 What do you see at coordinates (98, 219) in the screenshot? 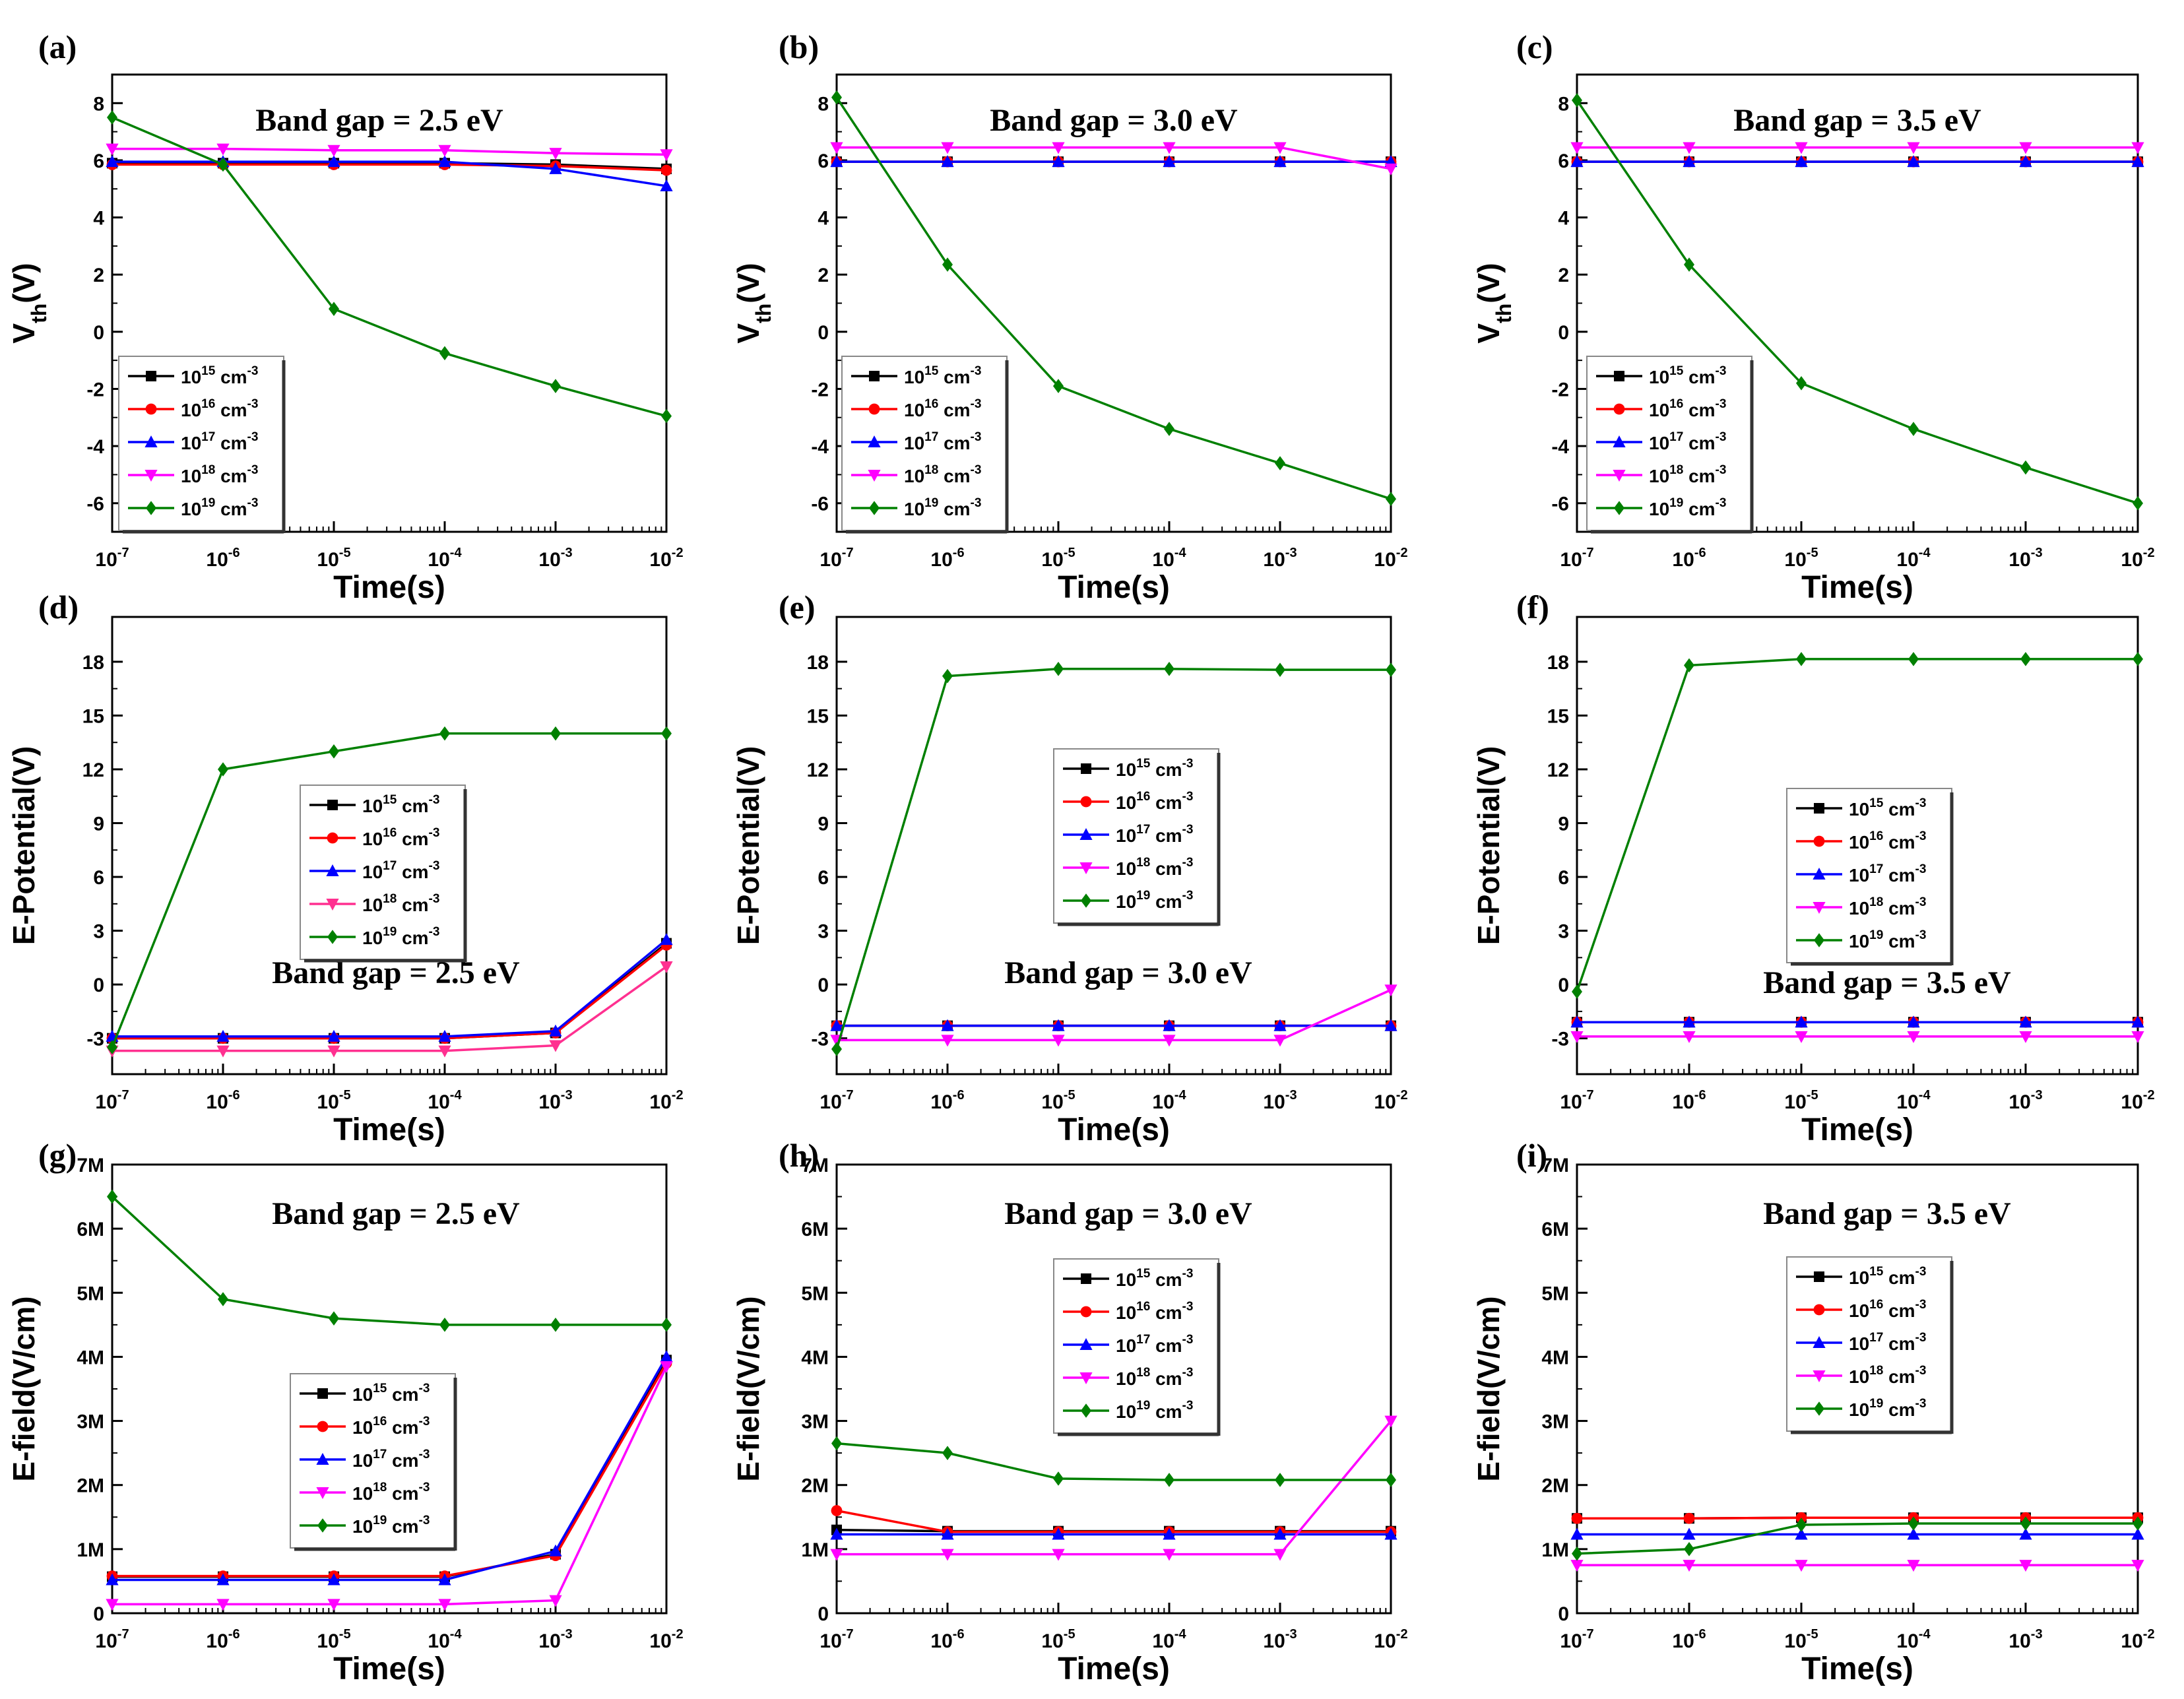
I see `y-tick-label: 4` at bounding box center [98, 219].